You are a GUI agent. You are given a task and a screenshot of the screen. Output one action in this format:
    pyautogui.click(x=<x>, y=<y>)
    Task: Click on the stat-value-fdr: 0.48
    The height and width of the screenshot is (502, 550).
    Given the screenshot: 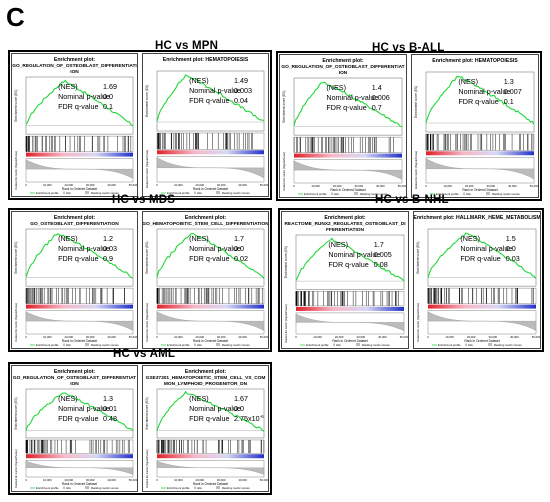 What is the action you would take?
    pyautogui.click(x=110, y=418)
    